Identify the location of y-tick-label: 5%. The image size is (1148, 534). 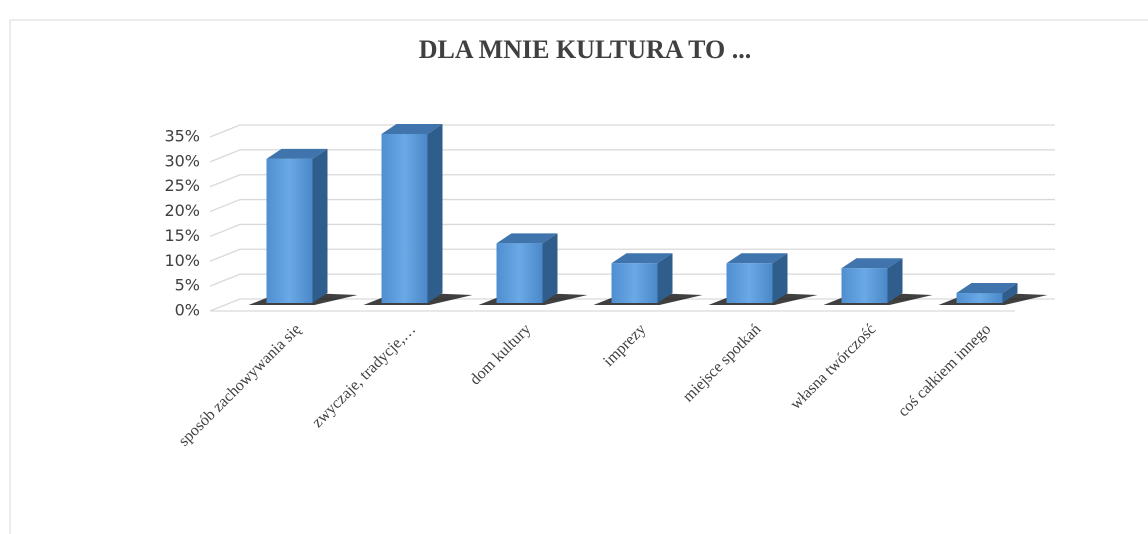
(187, 285).